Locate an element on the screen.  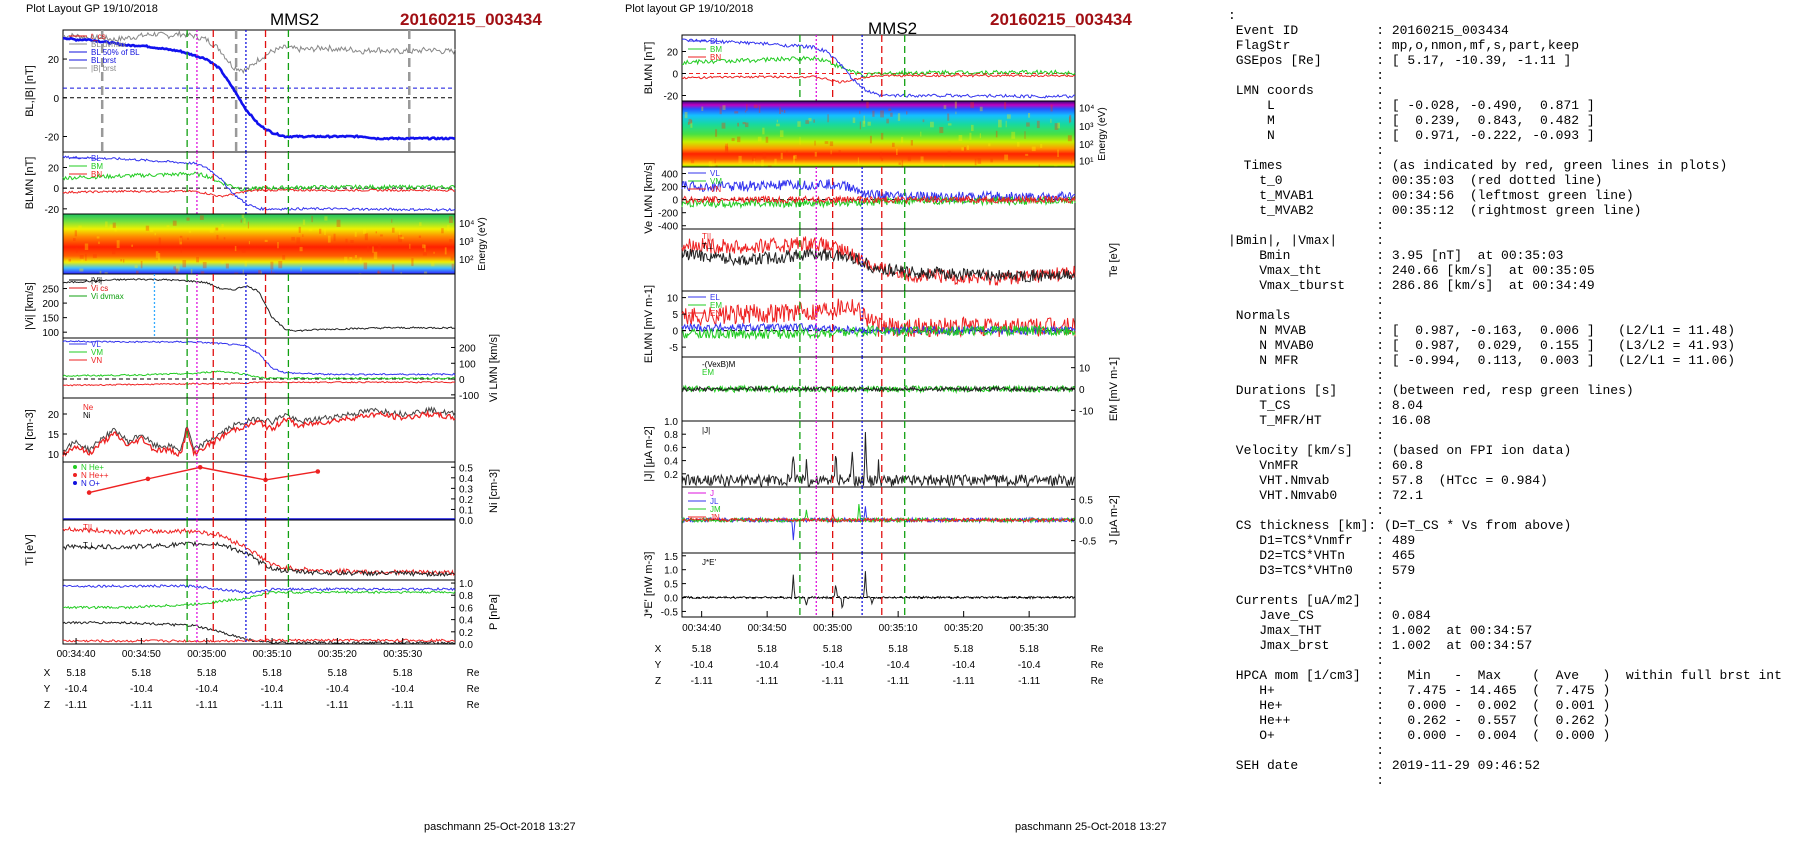
y-tick-label: 0.5 is located at coordinates (466, 468).